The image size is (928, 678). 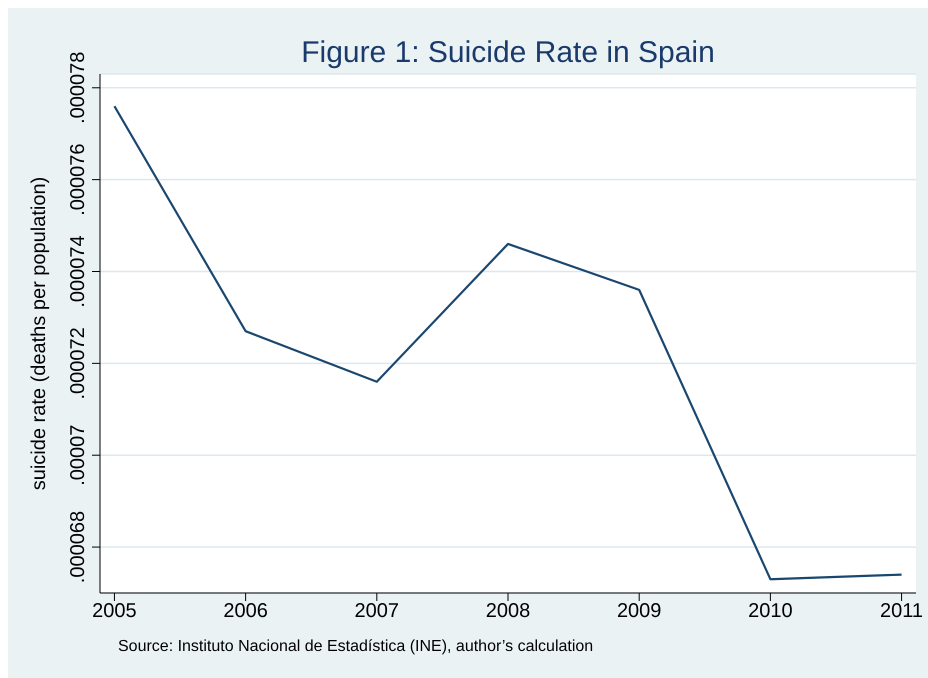 What do you see at coordinates (377, 611) in the screenshot?
I see `x-tick-label: 2007` at bounding box center [377, 611].